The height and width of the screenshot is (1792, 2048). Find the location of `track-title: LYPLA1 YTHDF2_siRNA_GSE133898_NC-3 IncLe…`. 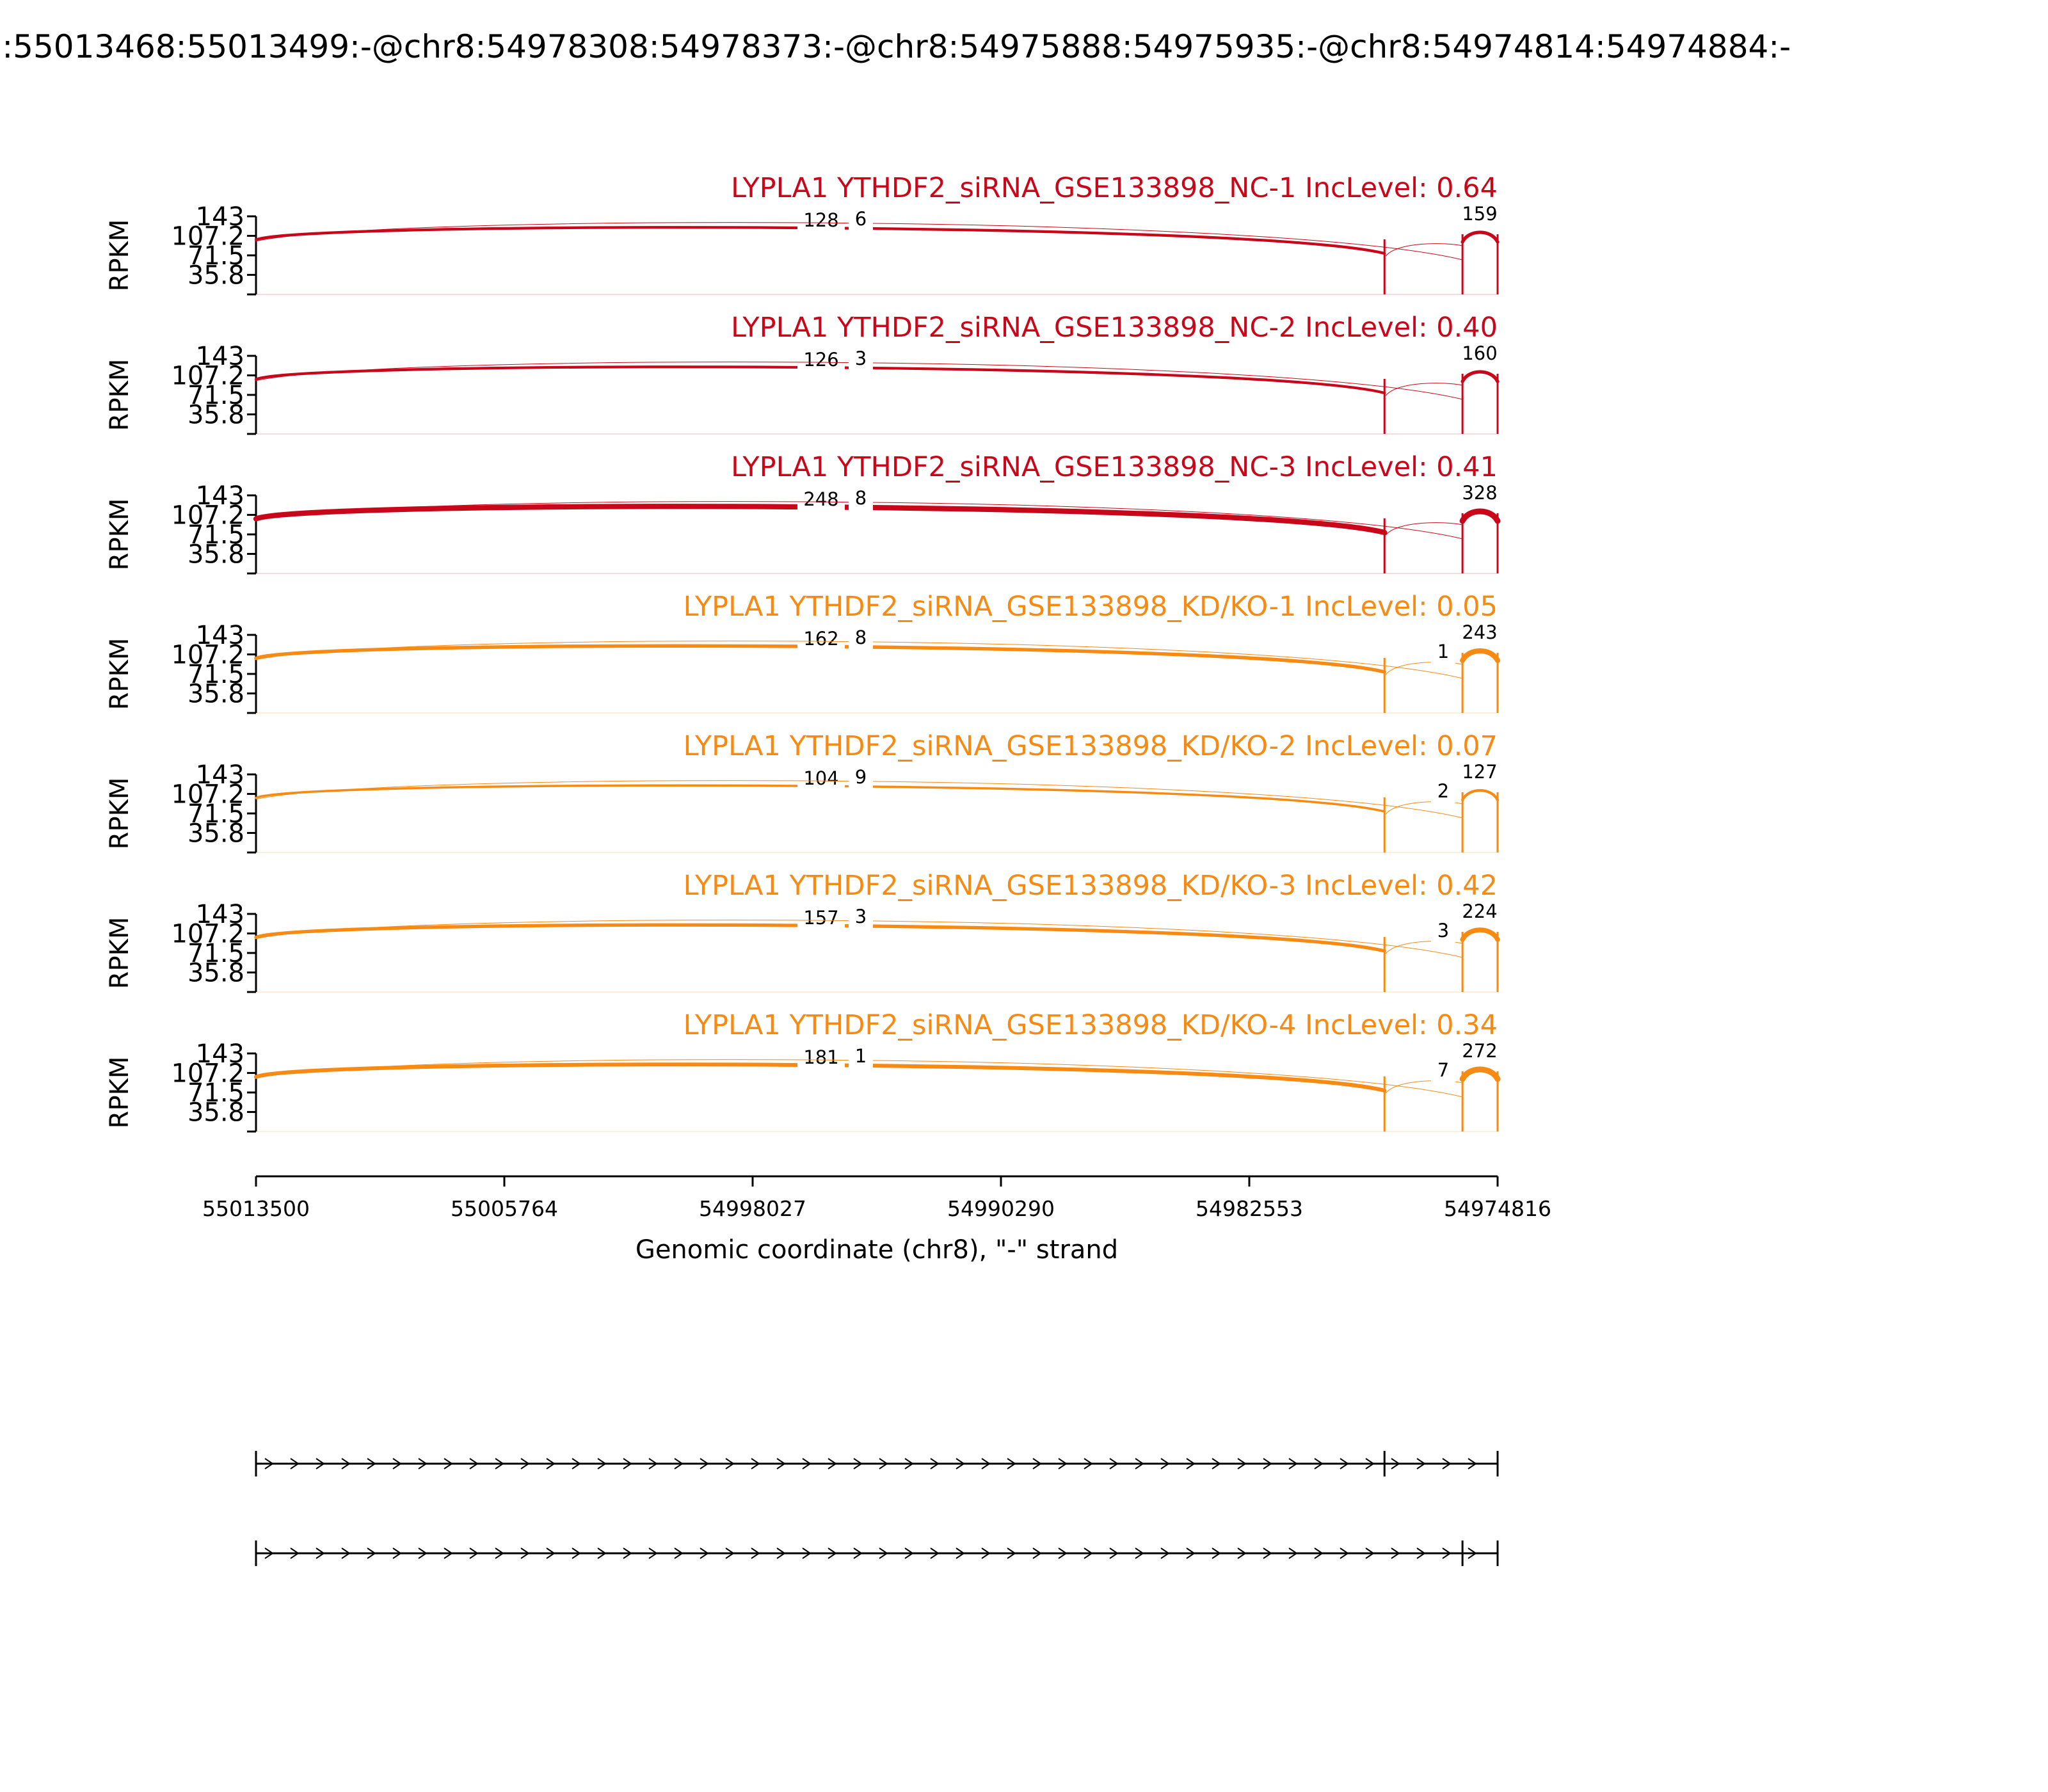

track-title: LYPLA1 YTHDF2_siRNA_GSE133898_NC-3 IncLe… is located at coordinates (1114, 467).